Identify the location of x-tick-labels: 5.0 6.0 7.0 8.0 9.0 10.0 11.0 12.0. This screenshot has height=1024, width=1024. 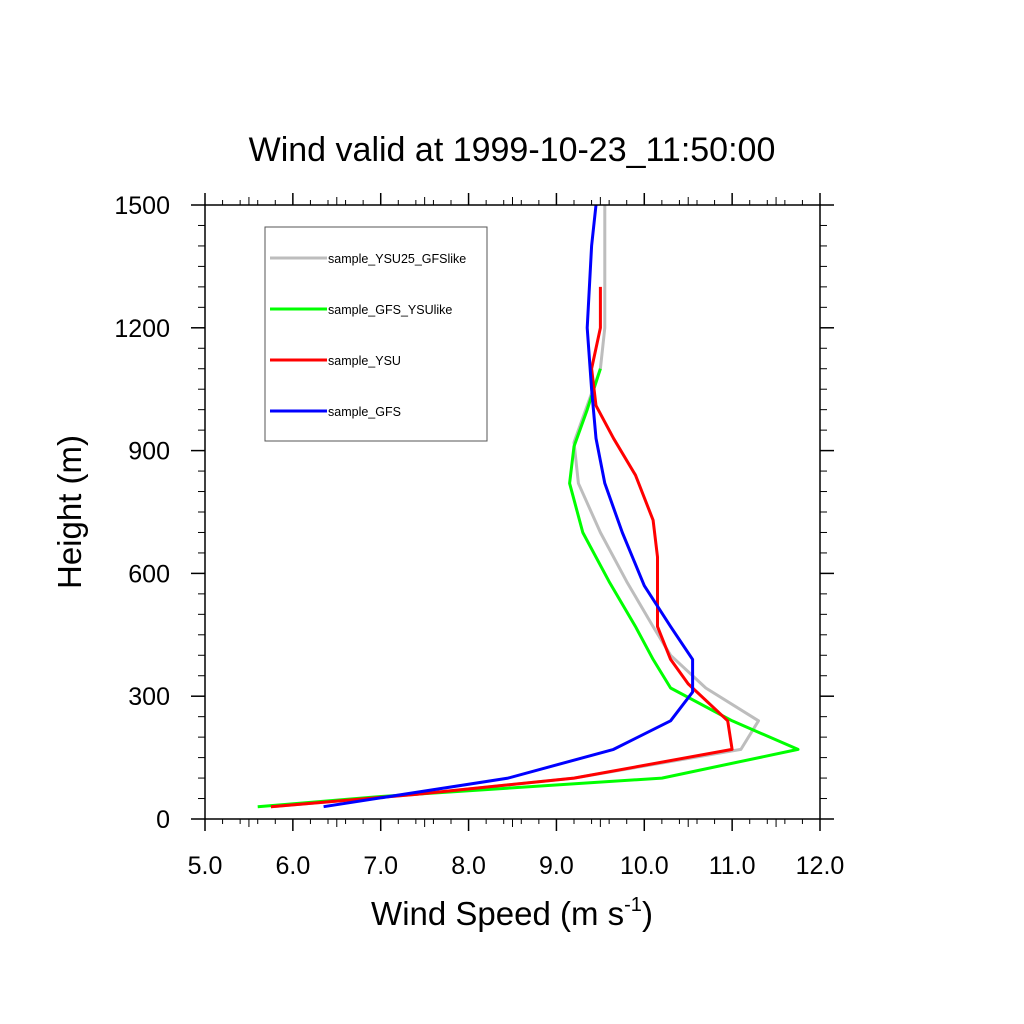
(516, 866).